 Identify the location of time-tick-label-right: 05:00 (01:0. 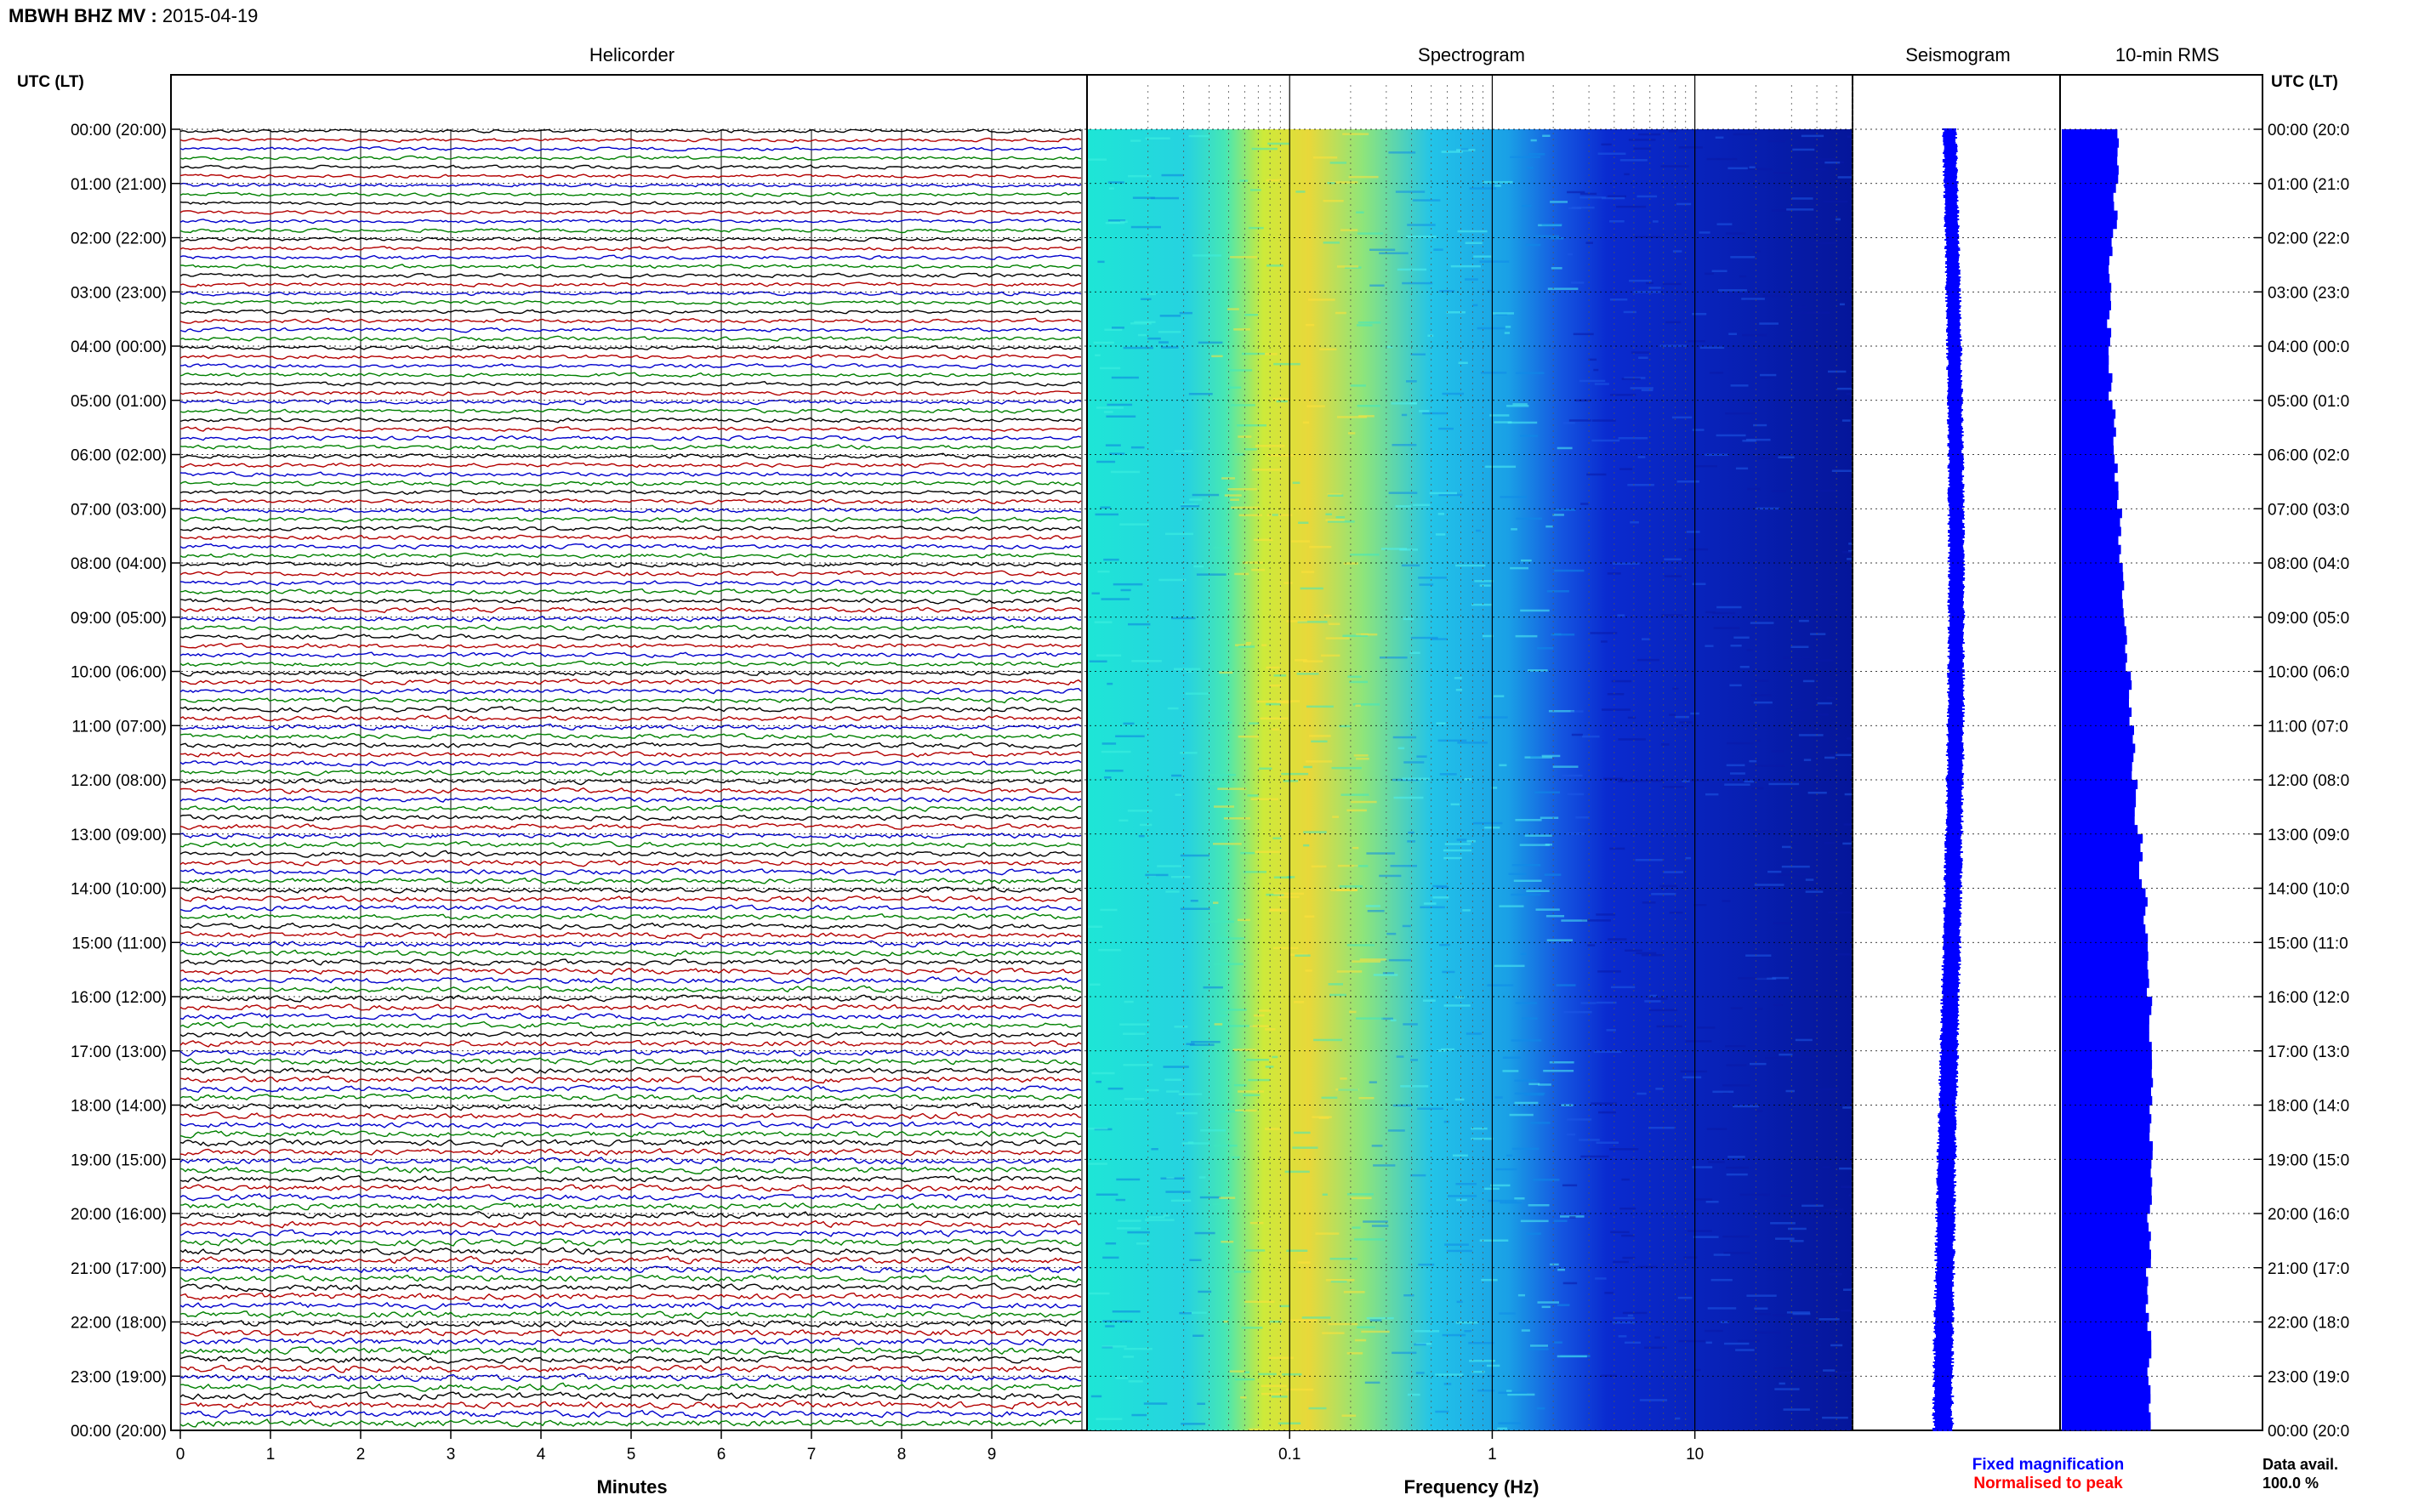
(2308, 402).